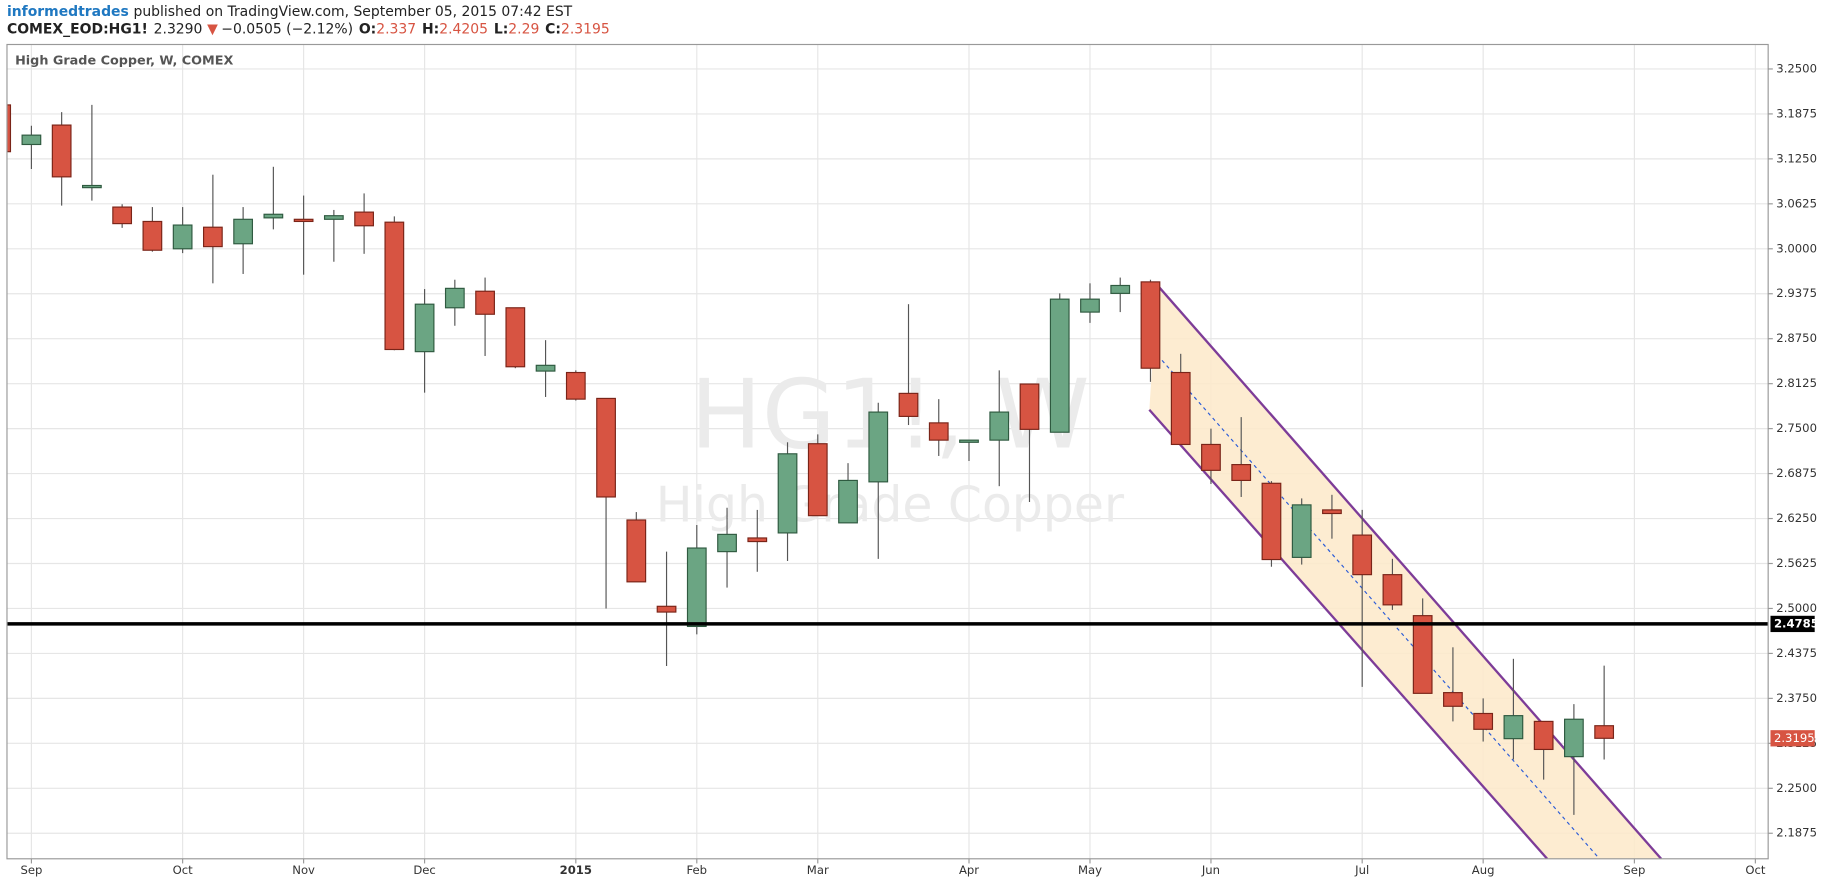 Image resolution: width=1824 pixels, height=887 pixels. I want to click on y-tick-label: 2.9375, so click(1796, 293).